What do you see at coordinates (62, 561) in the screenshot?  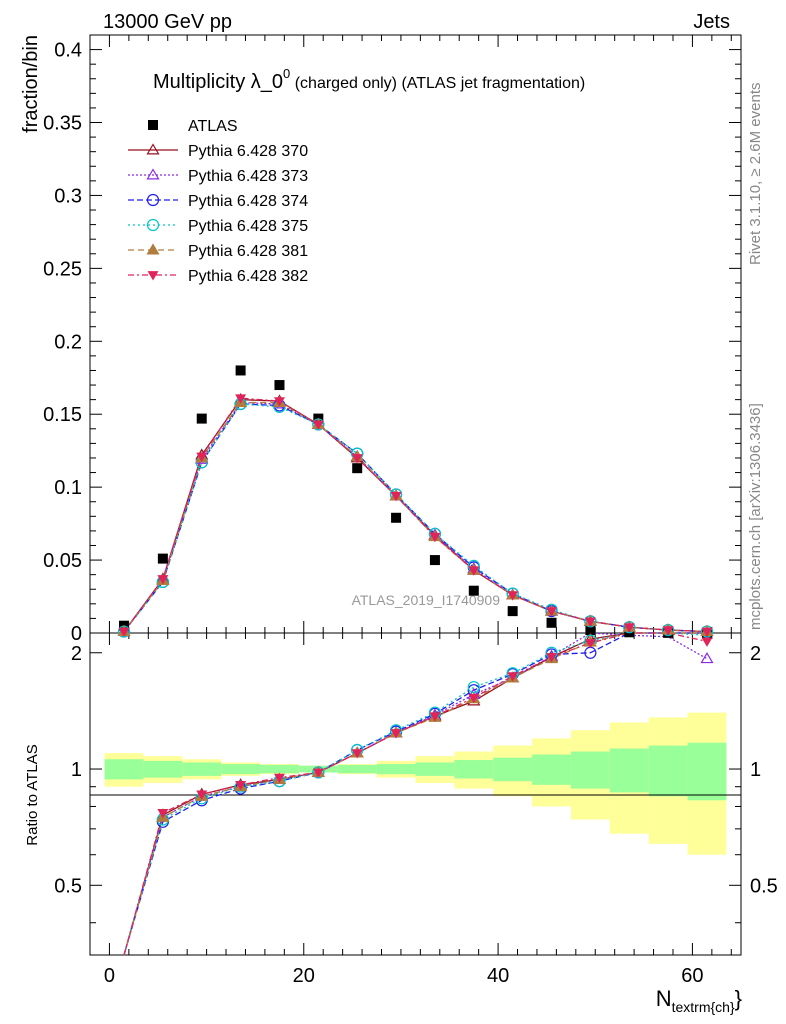 I see `y-tick-label: 0.05` at bounding box center [62, 561].